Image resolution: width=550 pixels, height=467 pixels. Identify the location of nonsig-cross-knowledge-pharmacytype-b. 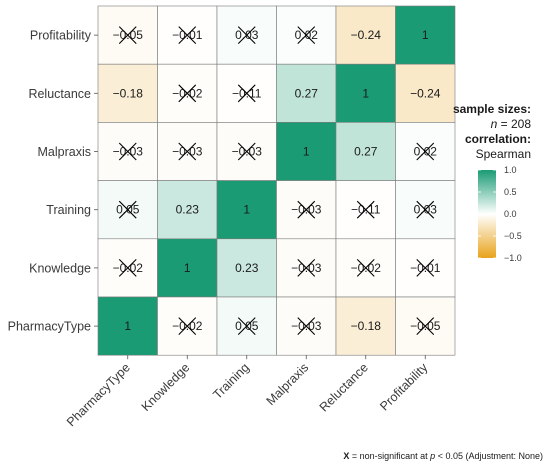
(127, 268).